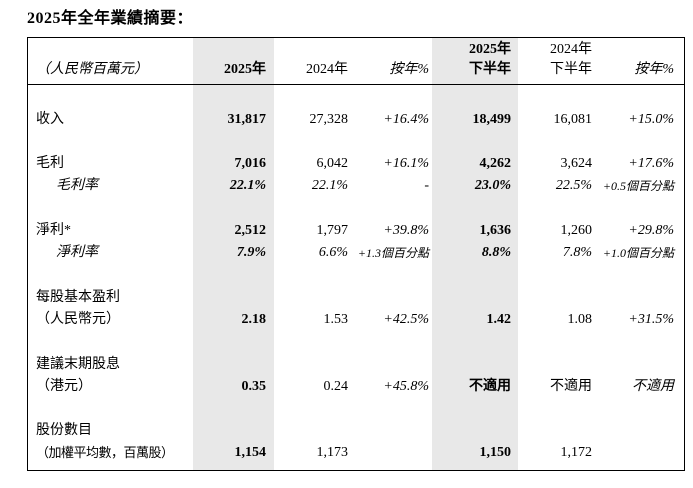  Describe the element at coordinates (251, 252) in the screenshot. I see `cell-text: 7.9%` at that location.